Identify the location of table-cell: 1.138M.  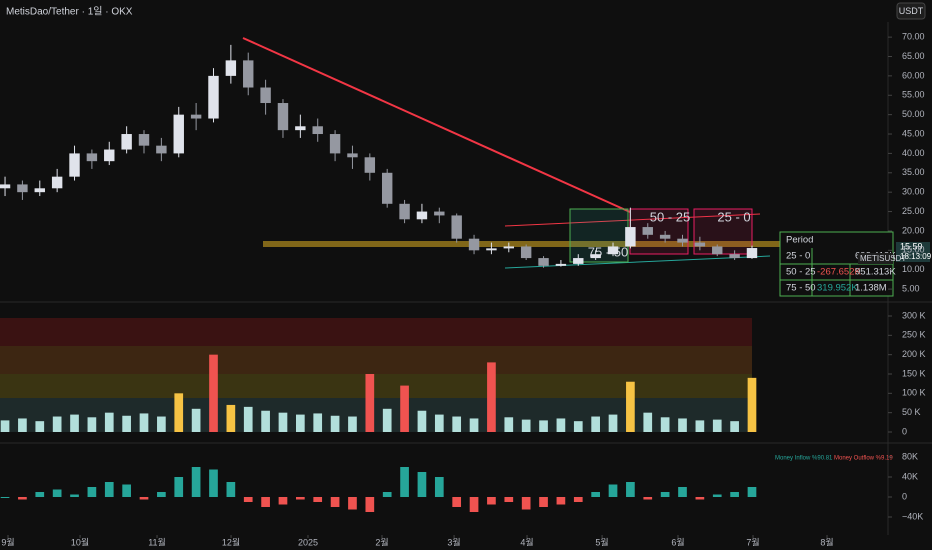
(871, 288).